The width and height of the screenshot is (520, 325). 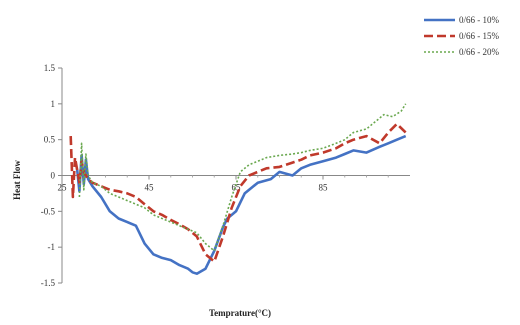 I want to click on legend: 0/66 - 10% 0/66 - 15% 0/66 - 20%, so click(x=461, y=36).